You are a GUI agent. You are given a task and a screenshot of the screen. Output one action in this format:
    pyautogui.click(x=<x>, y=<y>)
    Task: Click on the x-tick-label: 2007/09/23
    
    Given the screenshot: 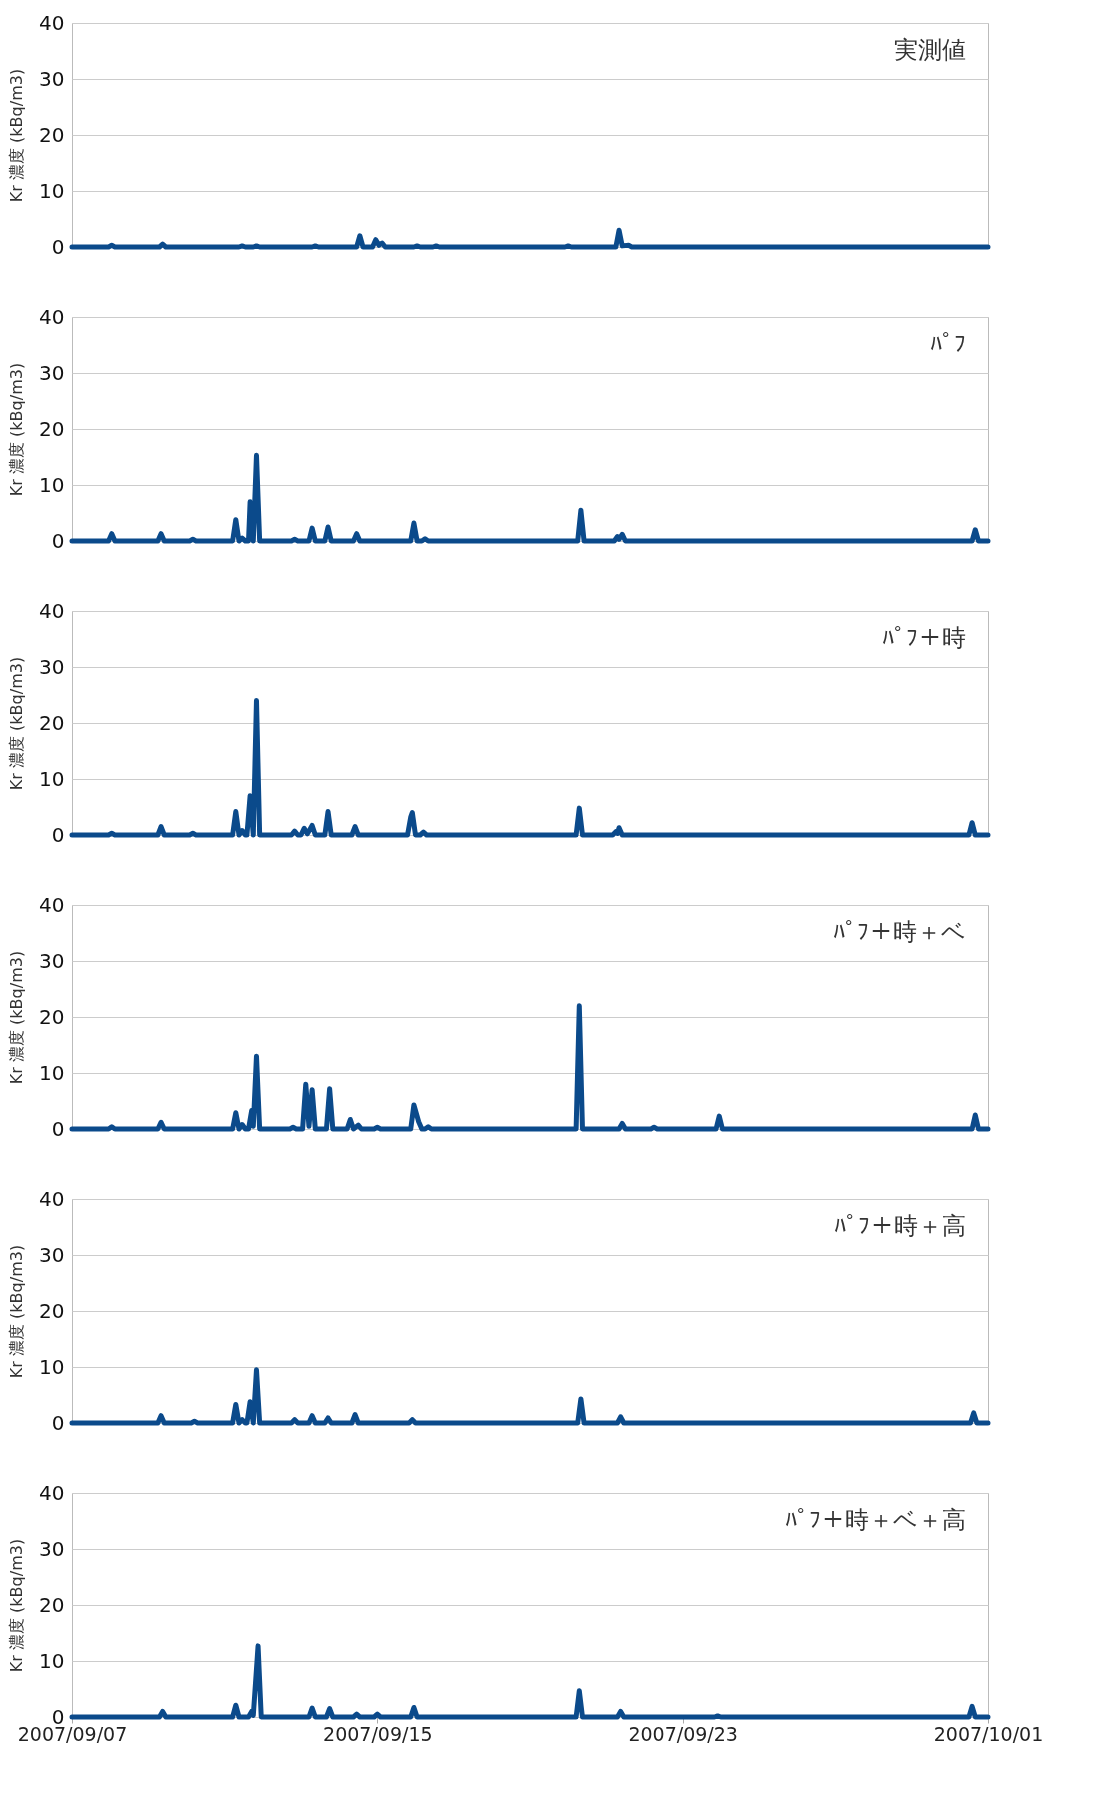 What is the action you would take?
    pyautogui.click(x=683, y=1733)
    